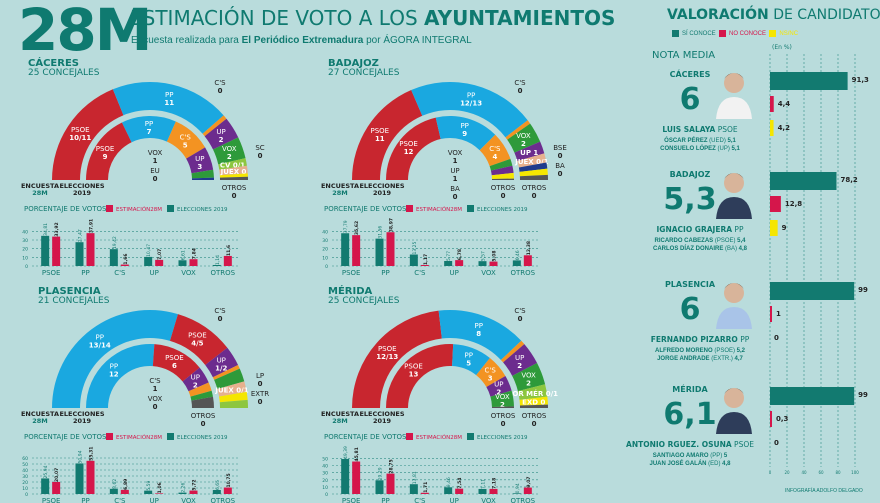  I want to click on title-regular: ESTIMACIÓN DE VOTO A LOS, so click(277, 18).